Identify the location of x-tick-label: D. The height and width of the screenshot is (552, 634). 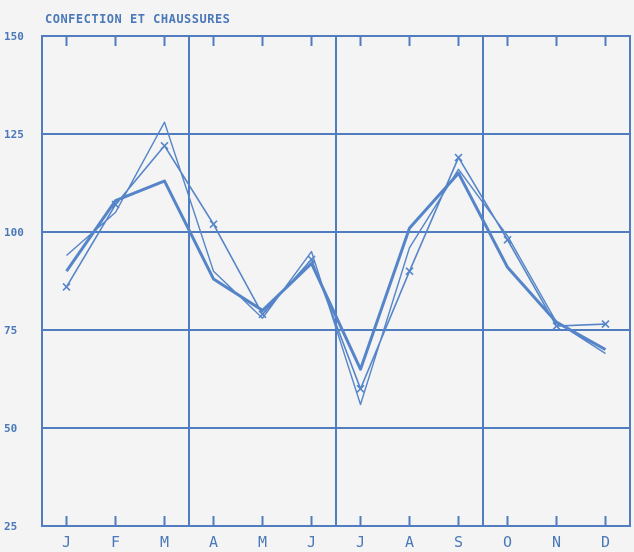
(605, 542).